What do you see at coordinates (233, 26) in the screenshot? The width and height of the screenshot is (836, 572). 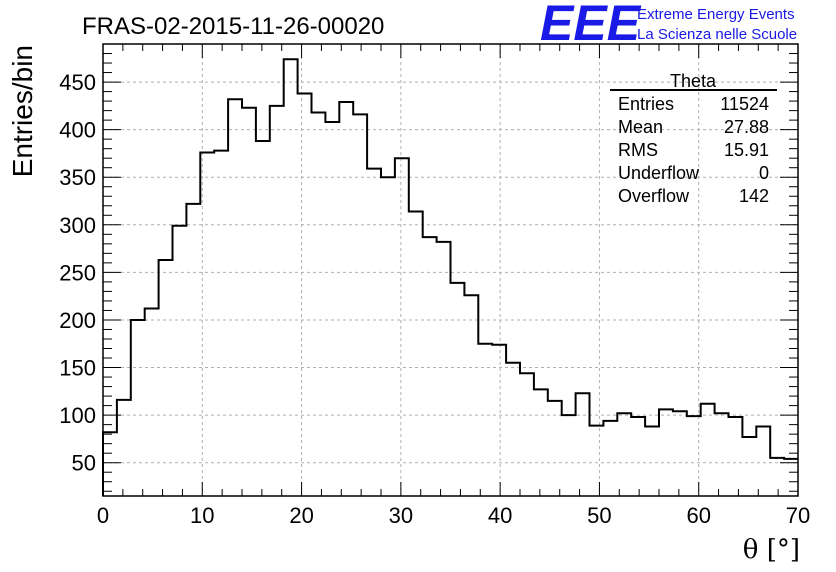 I see `run-title: FRAS-02-2015-11-26-00020` at bounding box center [233, 26].